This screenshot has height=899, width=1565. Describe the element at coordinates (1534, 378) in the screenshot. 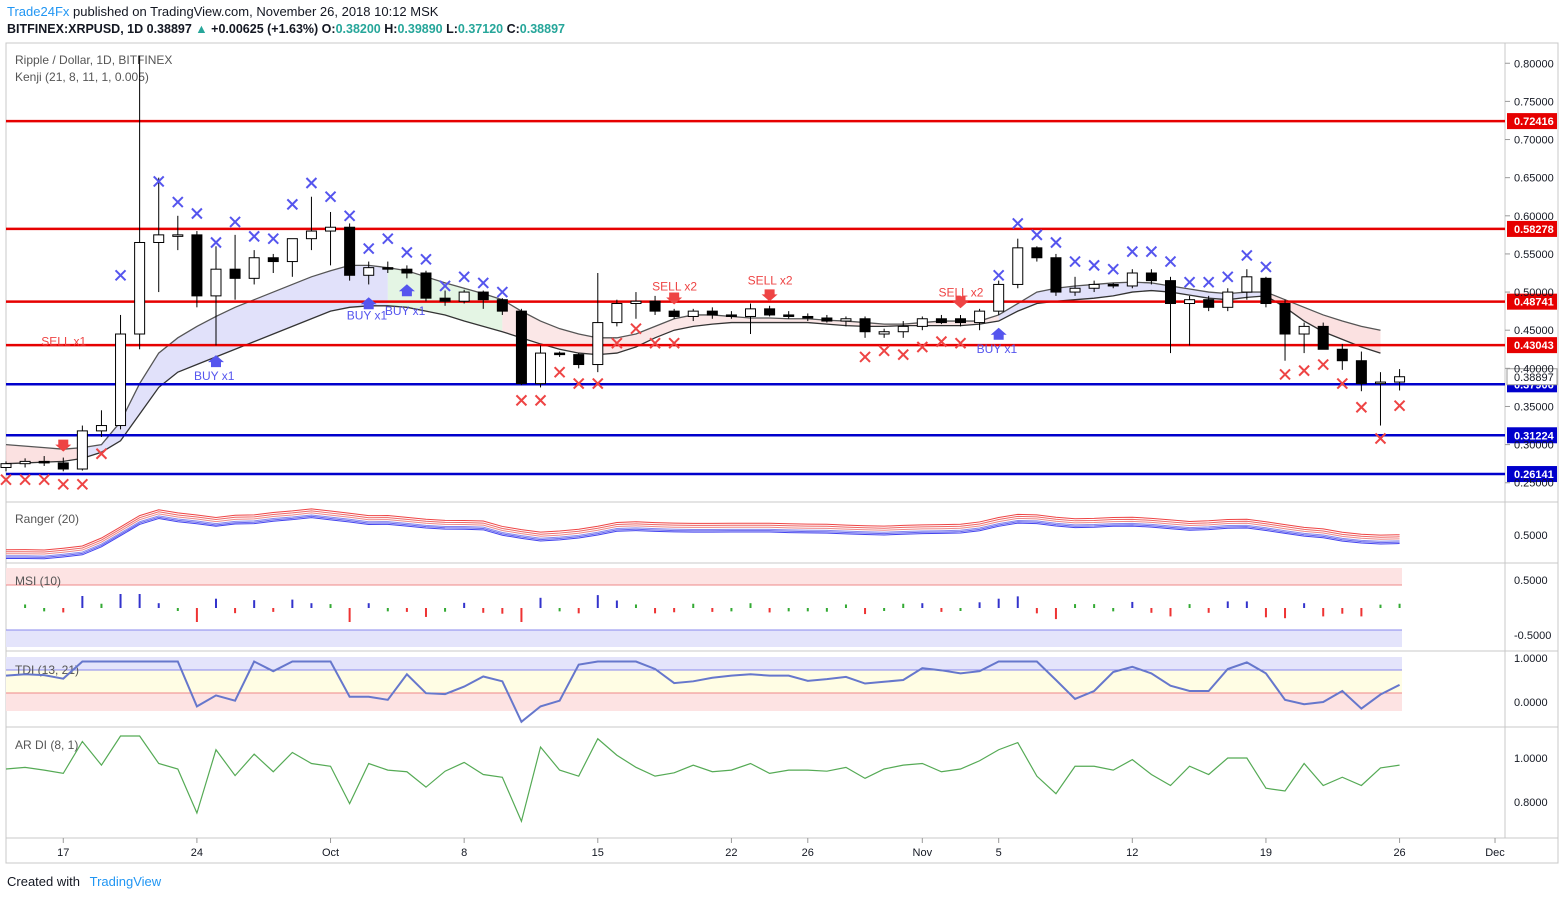

I see `current-price-label: 0.38897` at that location.